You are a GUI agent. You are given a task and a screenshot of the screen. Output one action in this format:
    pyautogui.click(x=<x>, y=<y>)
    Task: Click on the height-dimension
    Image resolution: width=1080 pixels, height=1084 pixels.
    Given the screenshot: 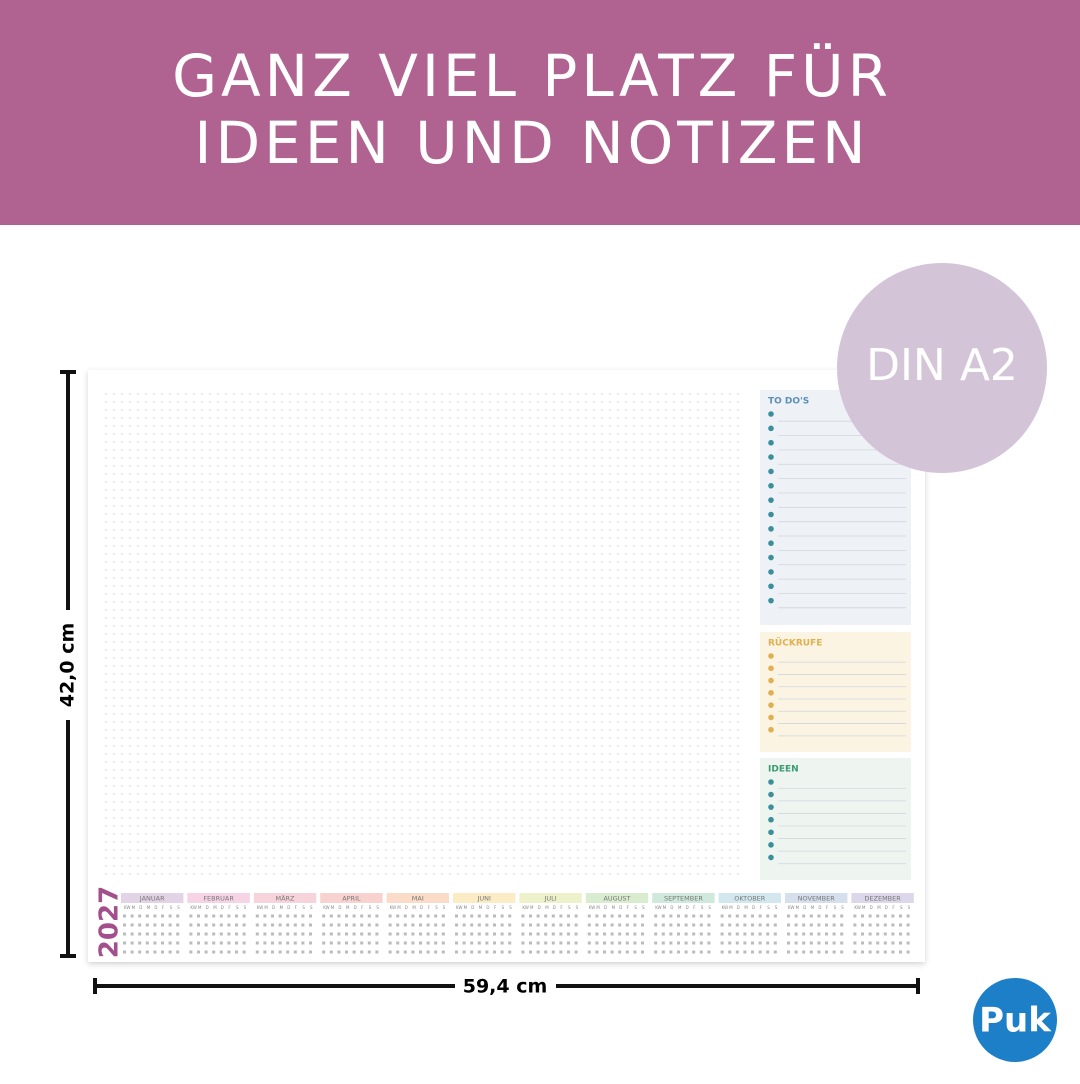 What is the action you would take?
    pyautogui.click(x=68, y=664)
    